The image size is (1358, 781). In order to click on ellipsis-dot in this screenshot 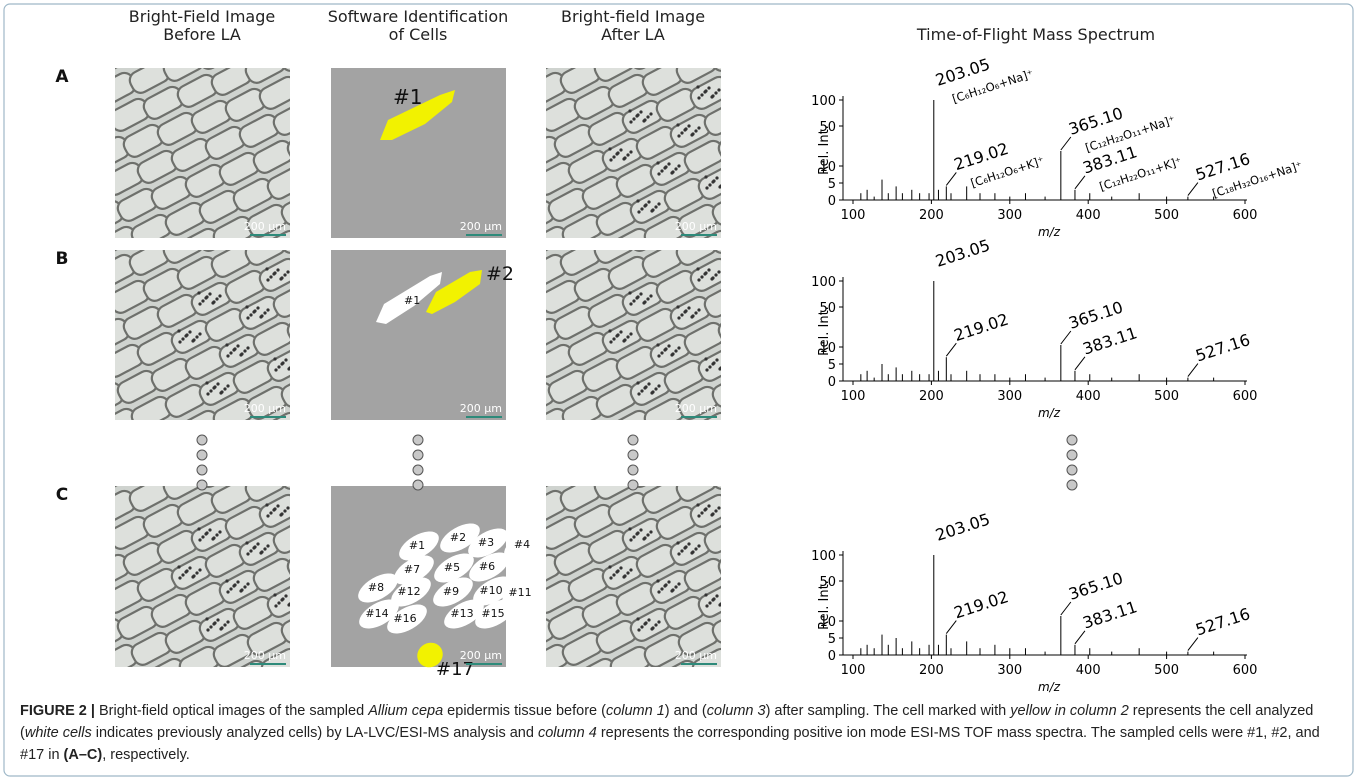, I will do `click(418, 440)`.